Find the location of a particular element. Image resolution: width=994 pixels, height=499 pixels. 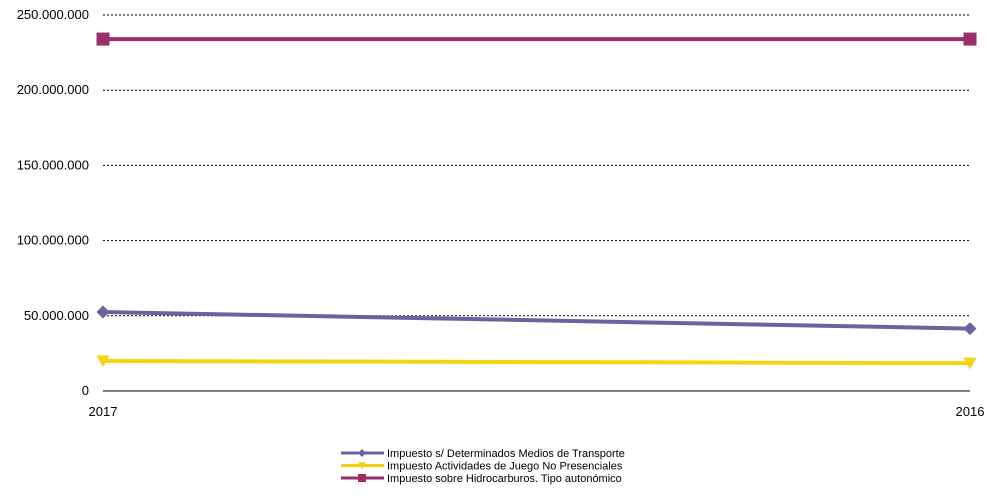

y-tick-label: 250.000.000 is located at coordinates (53, 14).